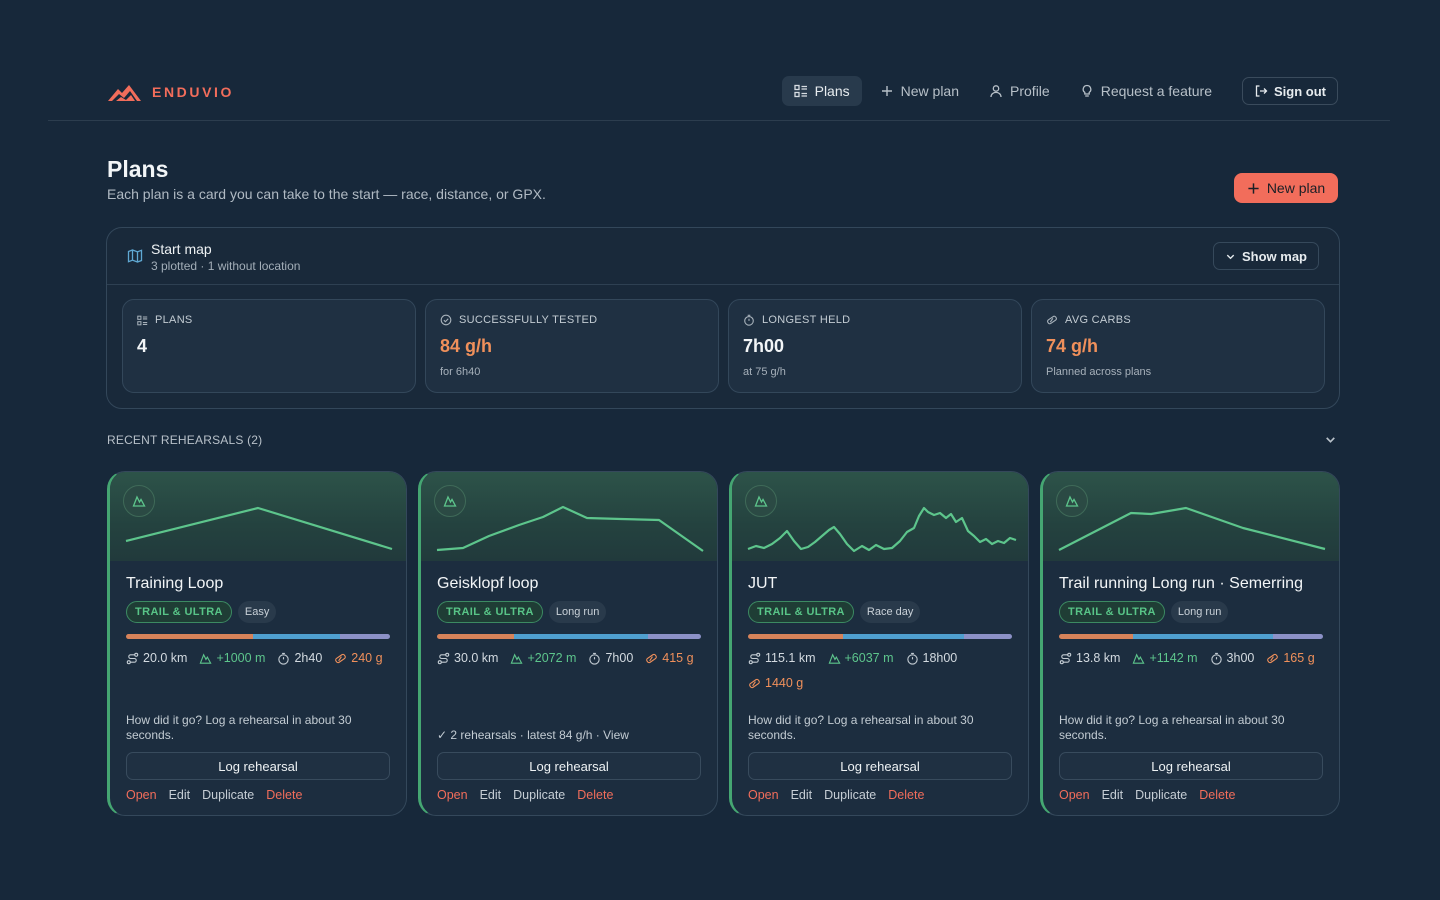 This screenshot has width=1440, height=900. What do you see at coordinates (1098, 320) in the screenshot?
I see `stat-label-text: AVG CARBS` at bounding box center [1098, 320].